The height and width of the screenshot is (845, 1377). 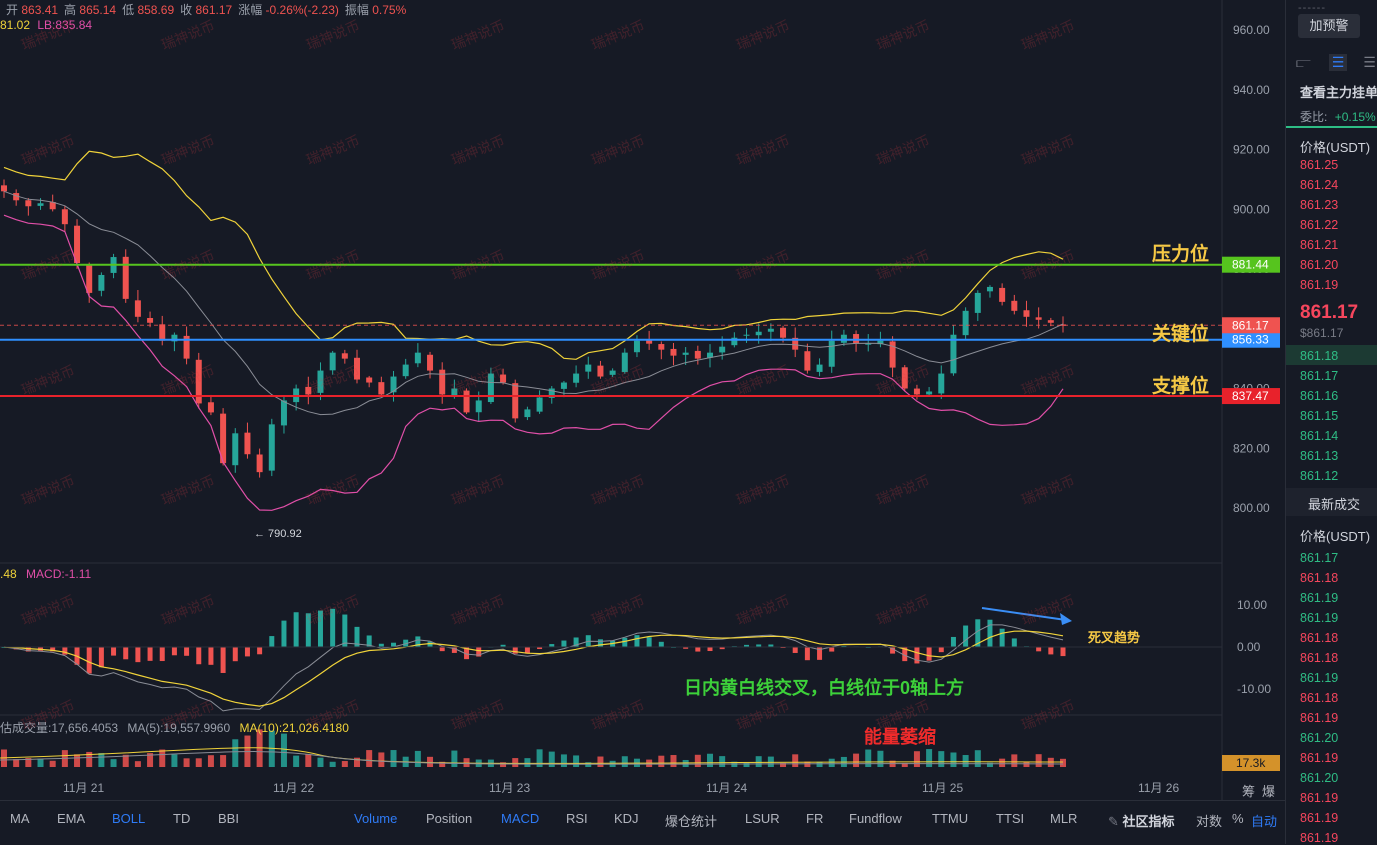 What do you see at coordinates (577, 818) in the screenshot?
I see `subtab-3: RSI` at bounding box center [577, 818].